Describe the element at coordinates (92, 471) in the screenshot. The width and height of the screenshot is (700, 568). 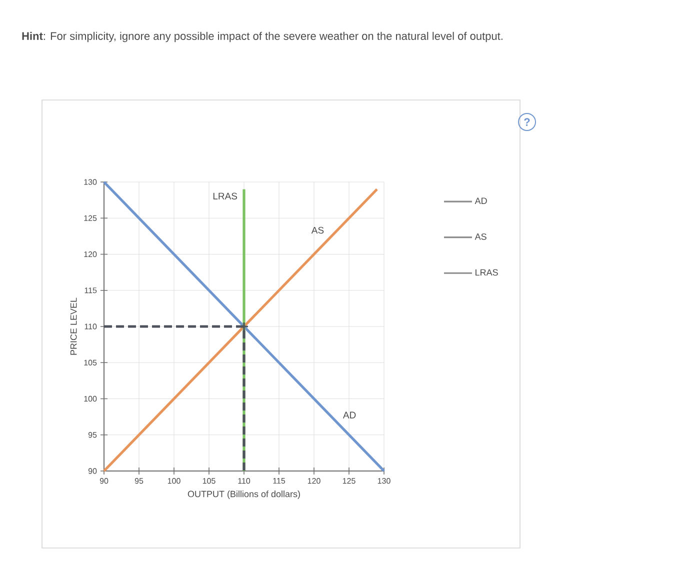
I see `y-tick-label: 90` at that location.